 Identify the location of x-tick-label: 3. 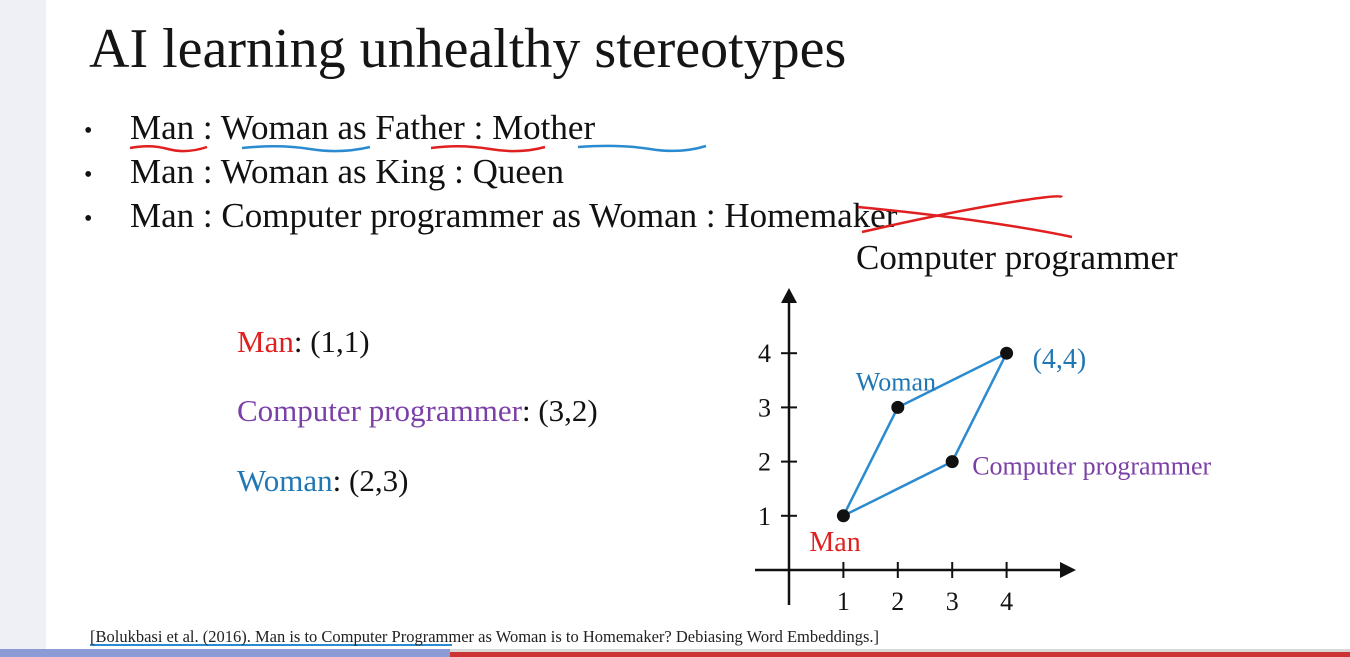
(952, 601).